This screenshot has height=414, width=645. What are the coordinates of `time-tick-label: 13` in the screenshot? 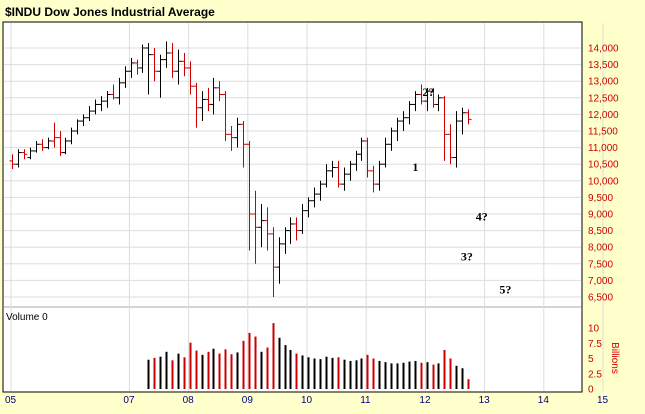 It's located at (485, 400).